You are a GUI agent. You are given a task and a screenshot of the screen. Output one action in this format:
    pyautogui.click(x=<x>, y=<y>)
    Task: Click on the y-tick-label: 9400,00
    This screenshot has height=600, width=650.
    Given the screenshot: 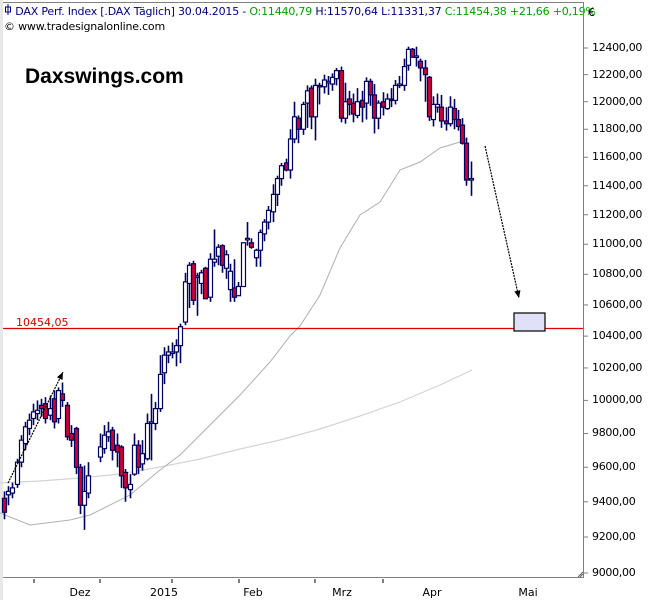 What is the action you would take?
    pyautogui.click(x=614, y=501)
    